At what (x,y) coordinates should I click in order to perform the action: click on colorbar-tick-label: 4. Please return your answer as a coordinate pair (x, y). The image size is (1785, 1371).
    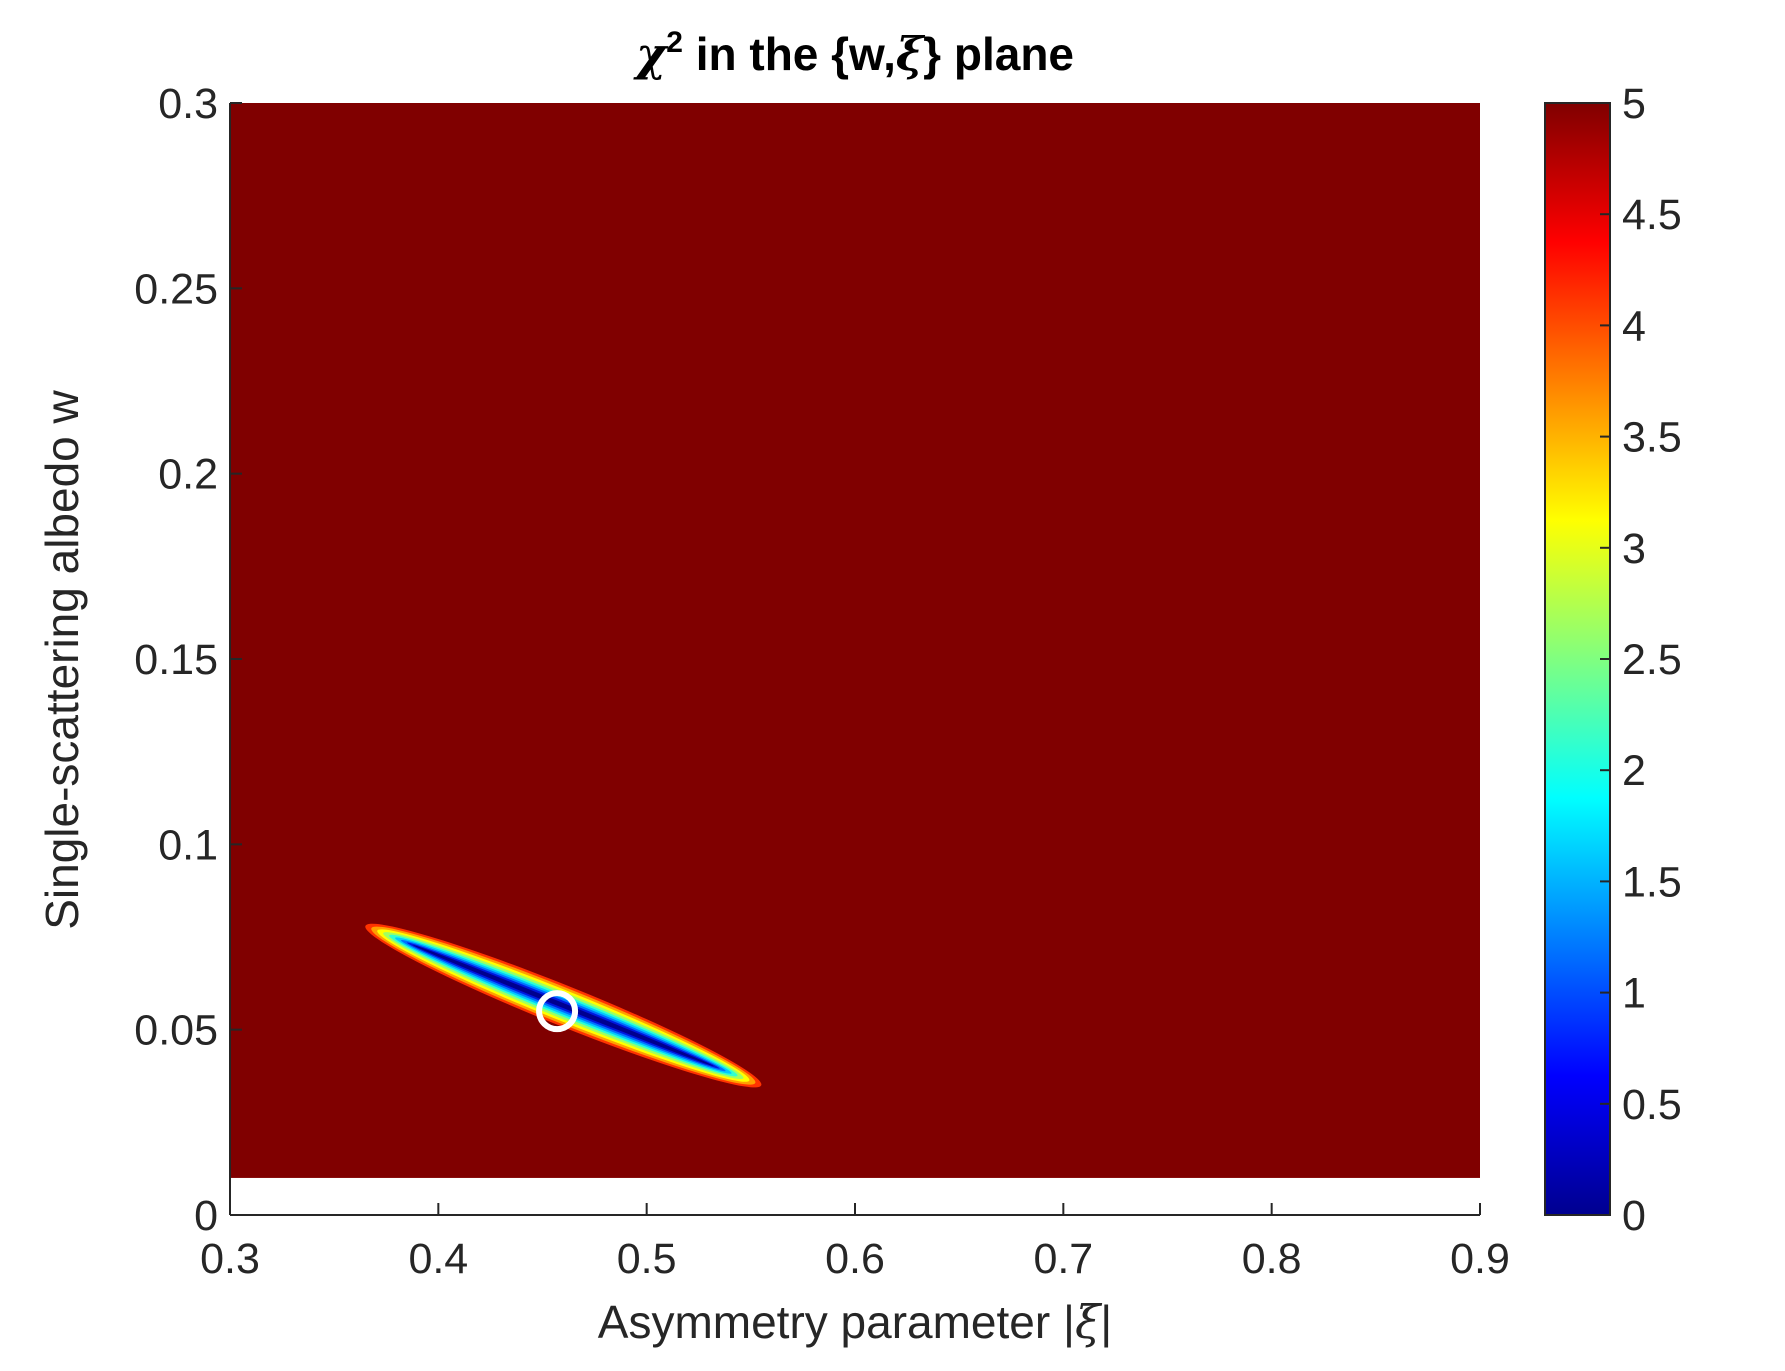
    Looking at the image, I should click on (1634, 326).